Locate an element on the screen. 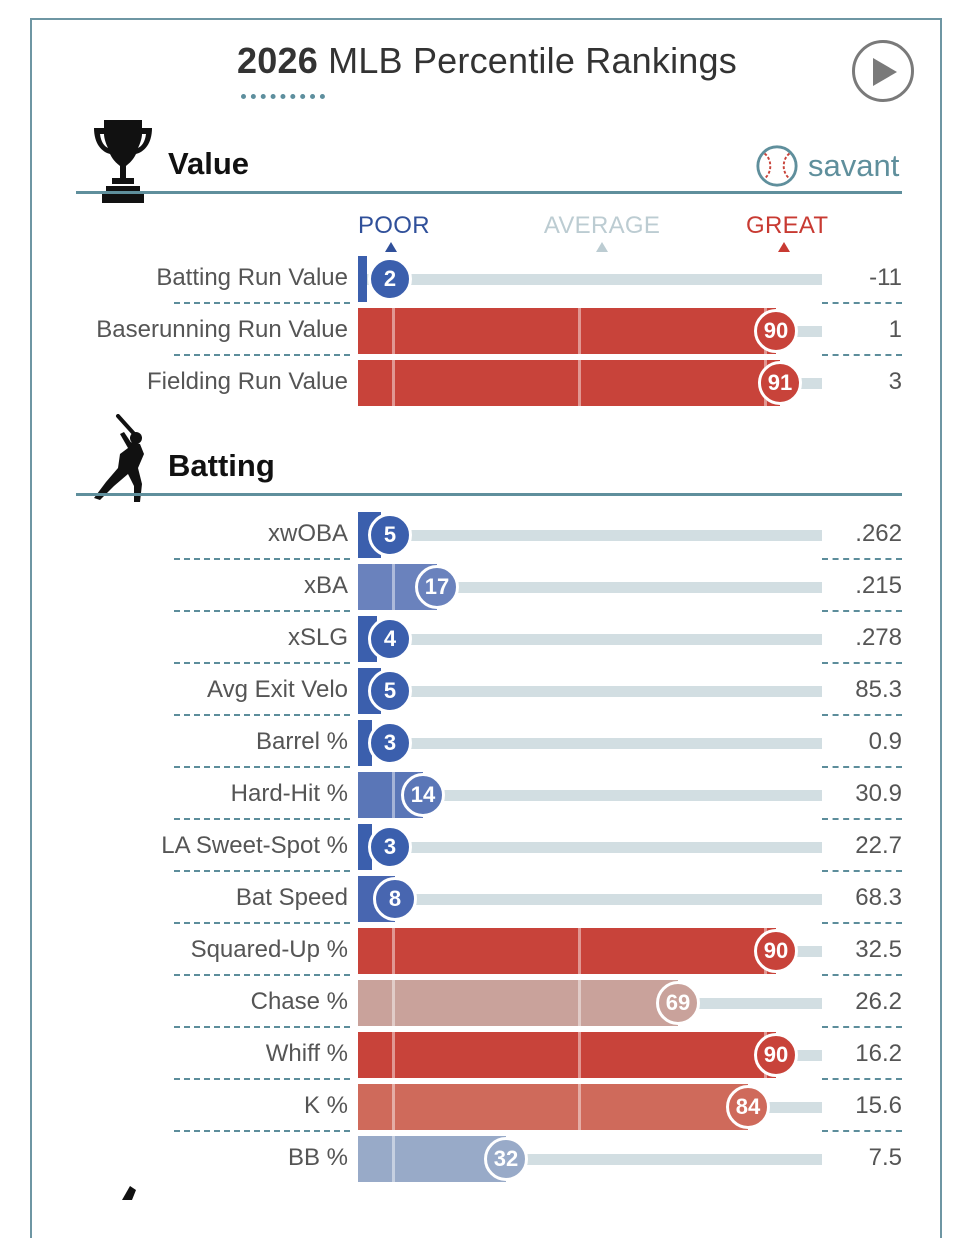 Image resolution: width=974 pixels, height=1238 pixels. metric-label: xwOBA is located at coordinates (307, 533).